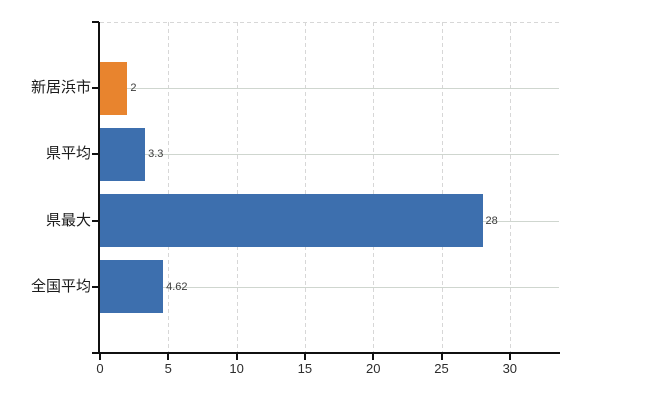 The height and width of the screenshot is (400, 650). I want to click on y-category-label: 新居浜市, so click(60, 88).